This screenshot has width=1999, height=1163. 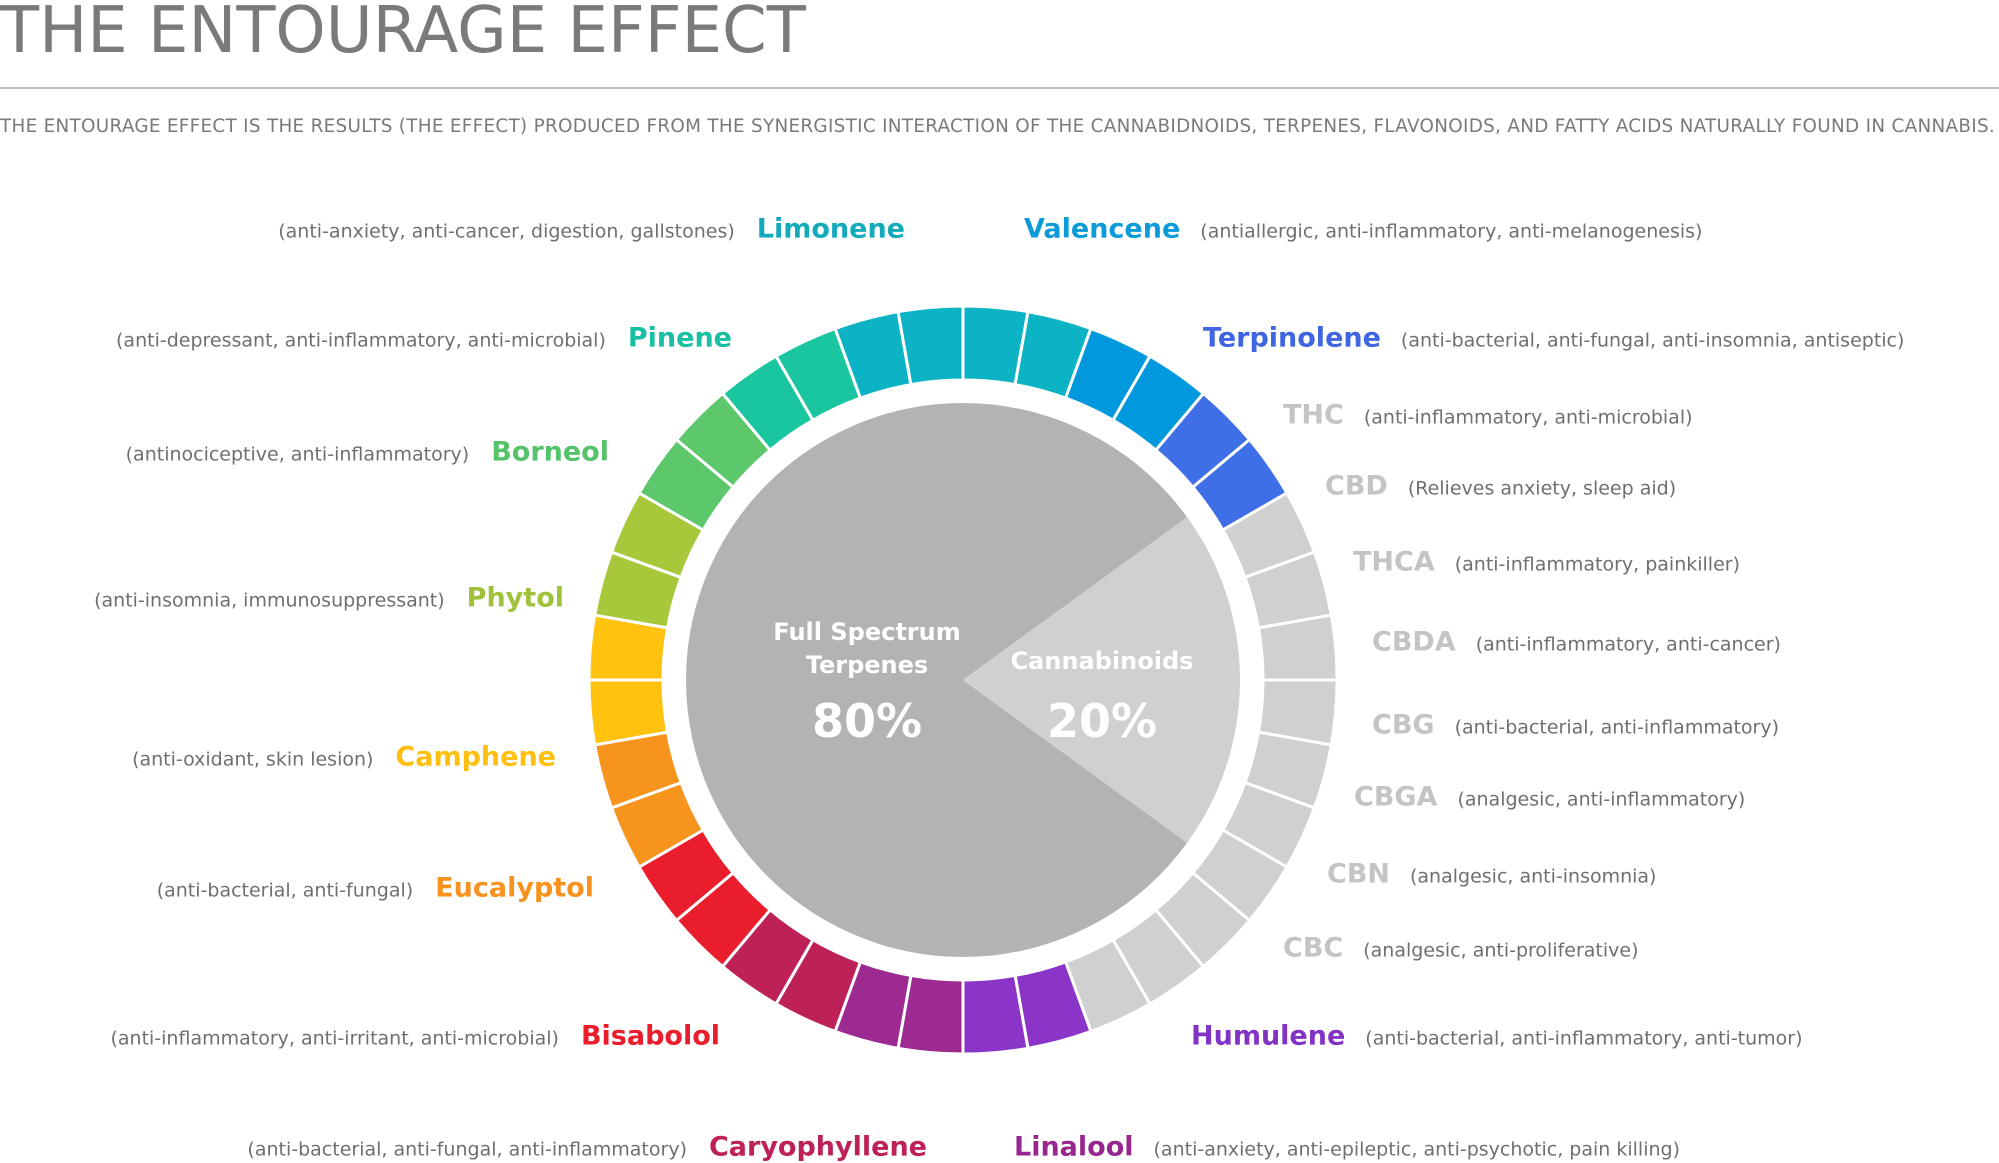 What do you see at coordinates (1358, 874) in the screenshot?
I see `cbn-name: CBN` at bounding box center [1358, 874].